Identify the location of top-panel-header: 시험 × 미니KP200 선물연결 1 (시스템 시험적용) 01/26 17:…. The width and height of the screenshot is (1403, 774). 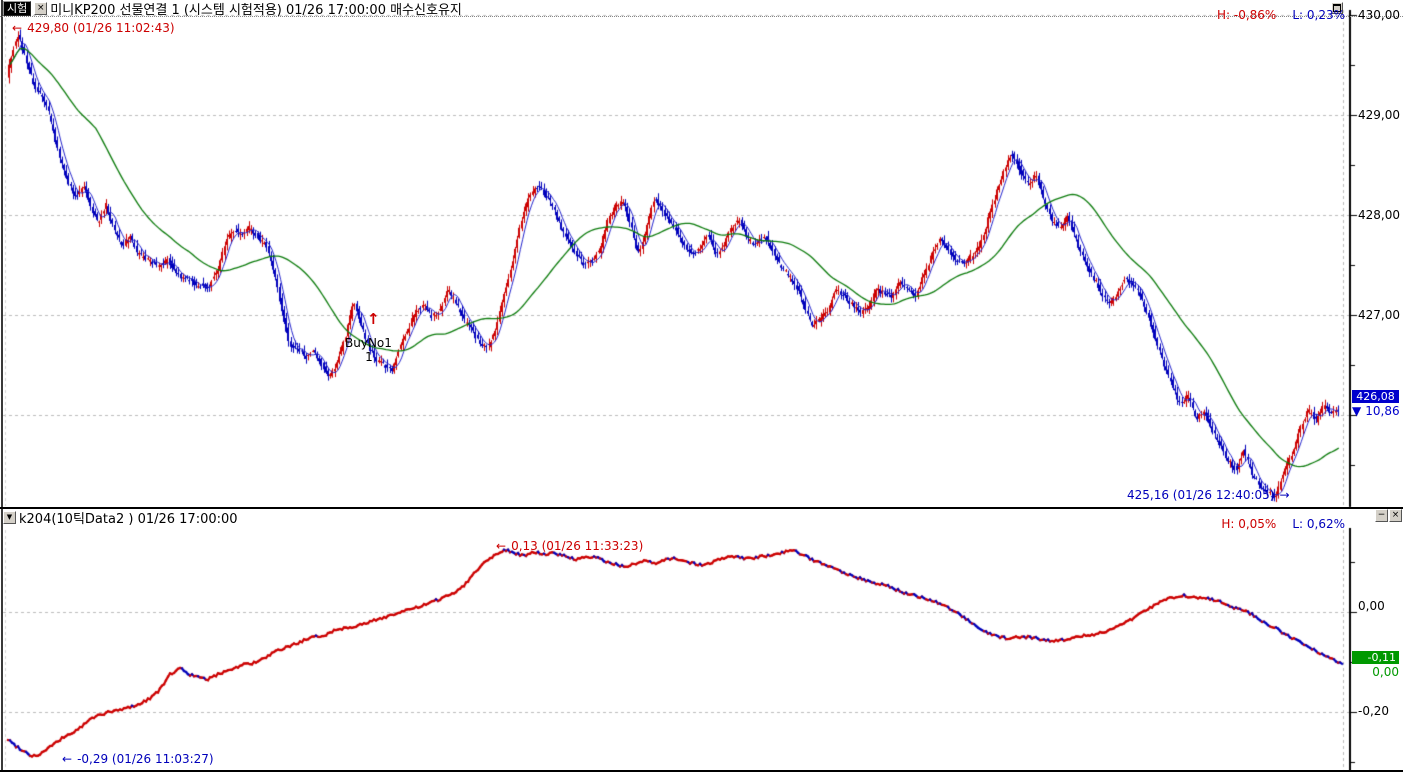
(232, 9).